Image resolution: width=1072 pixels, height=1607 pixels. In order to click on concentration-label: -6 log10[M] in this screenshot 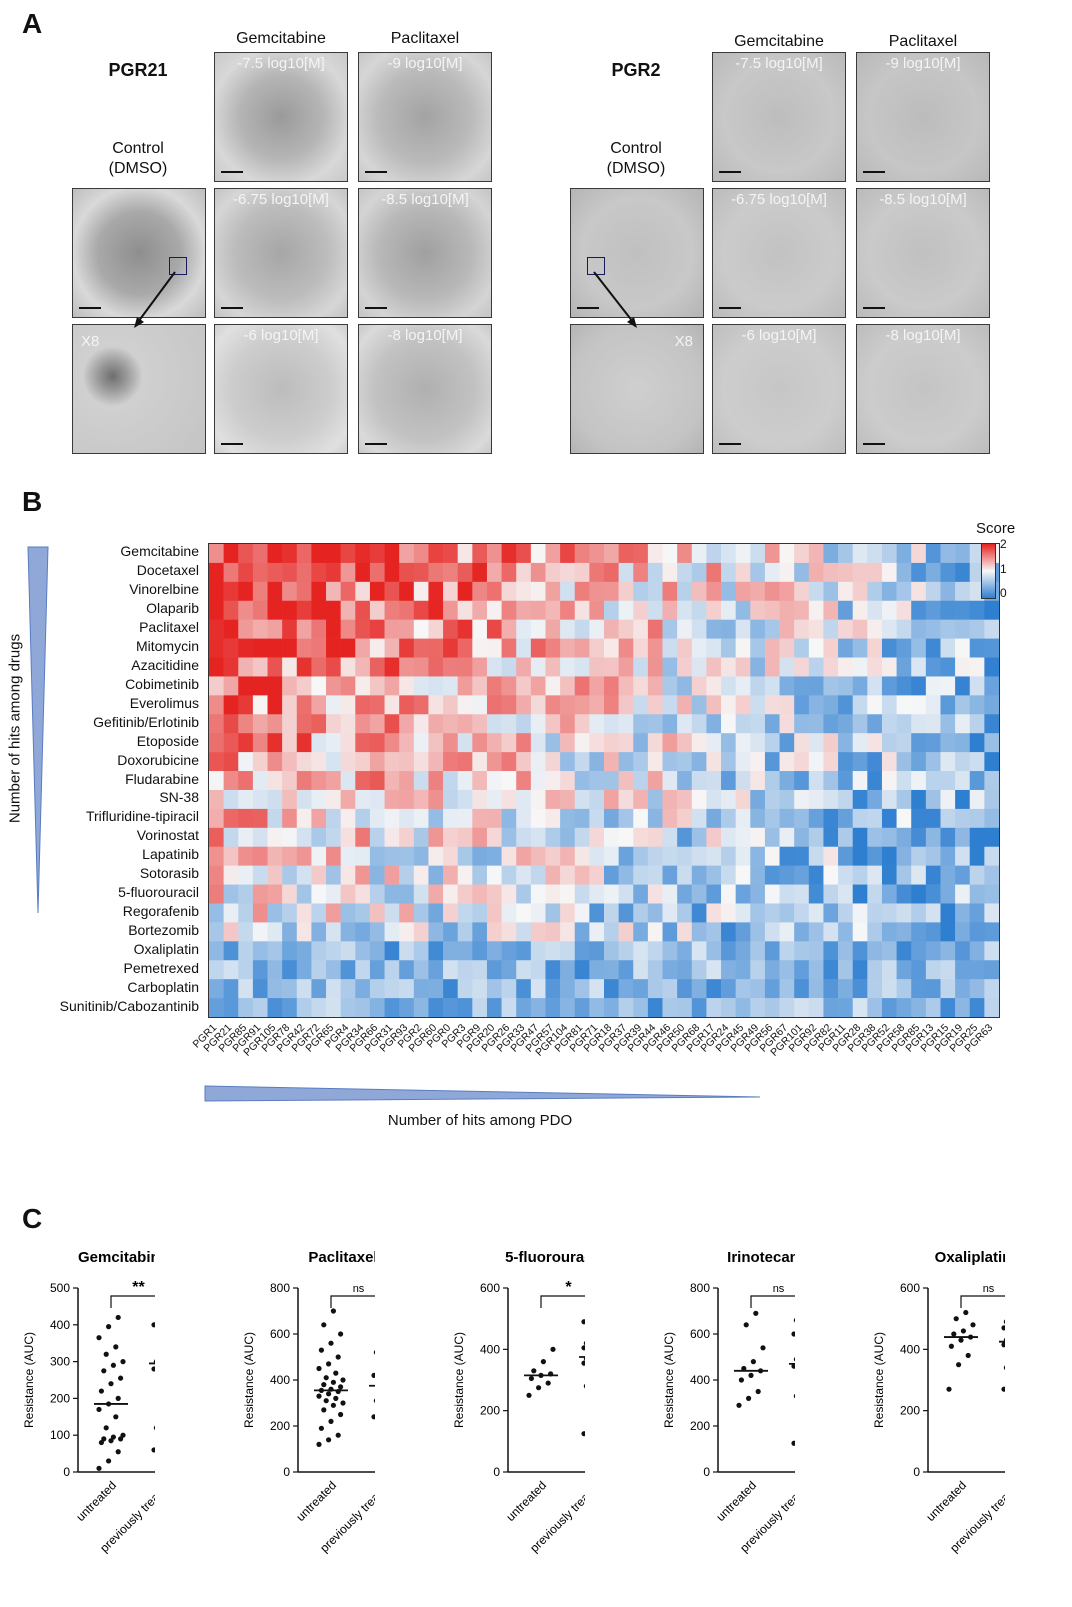, I will do `click(779, 335)`.